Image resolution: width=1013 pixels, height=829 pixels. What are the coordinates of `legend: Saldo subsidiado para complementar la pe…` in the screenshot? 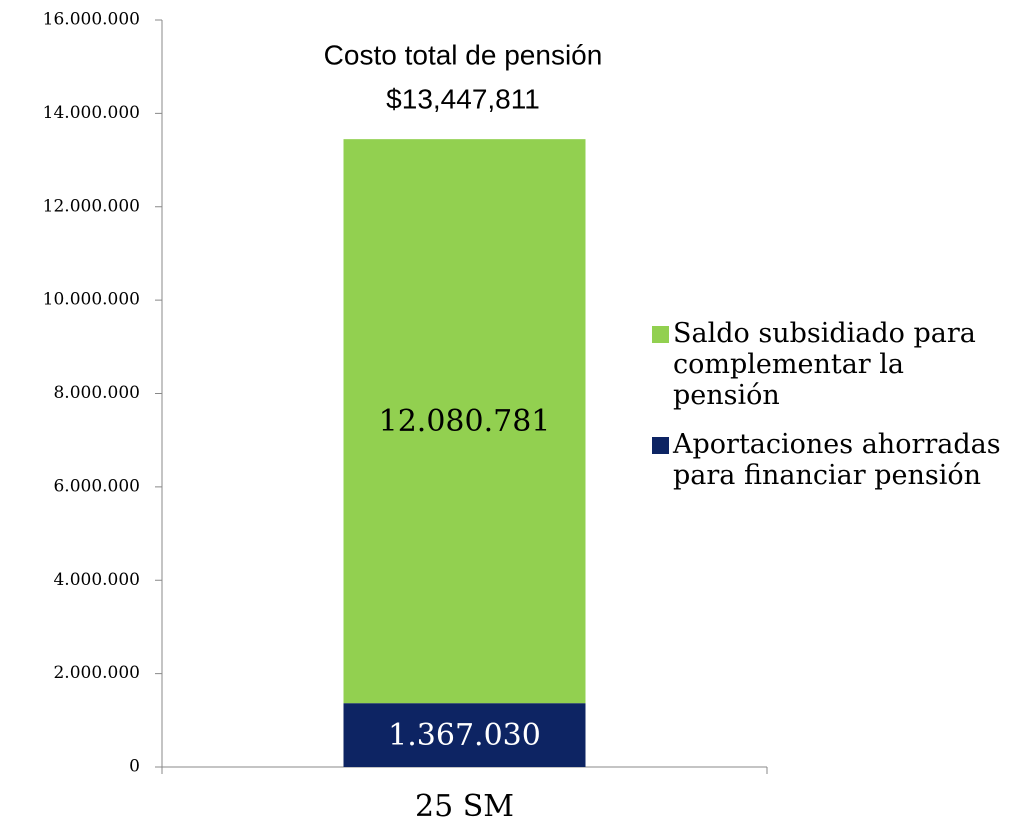 It's located at (832, 413).